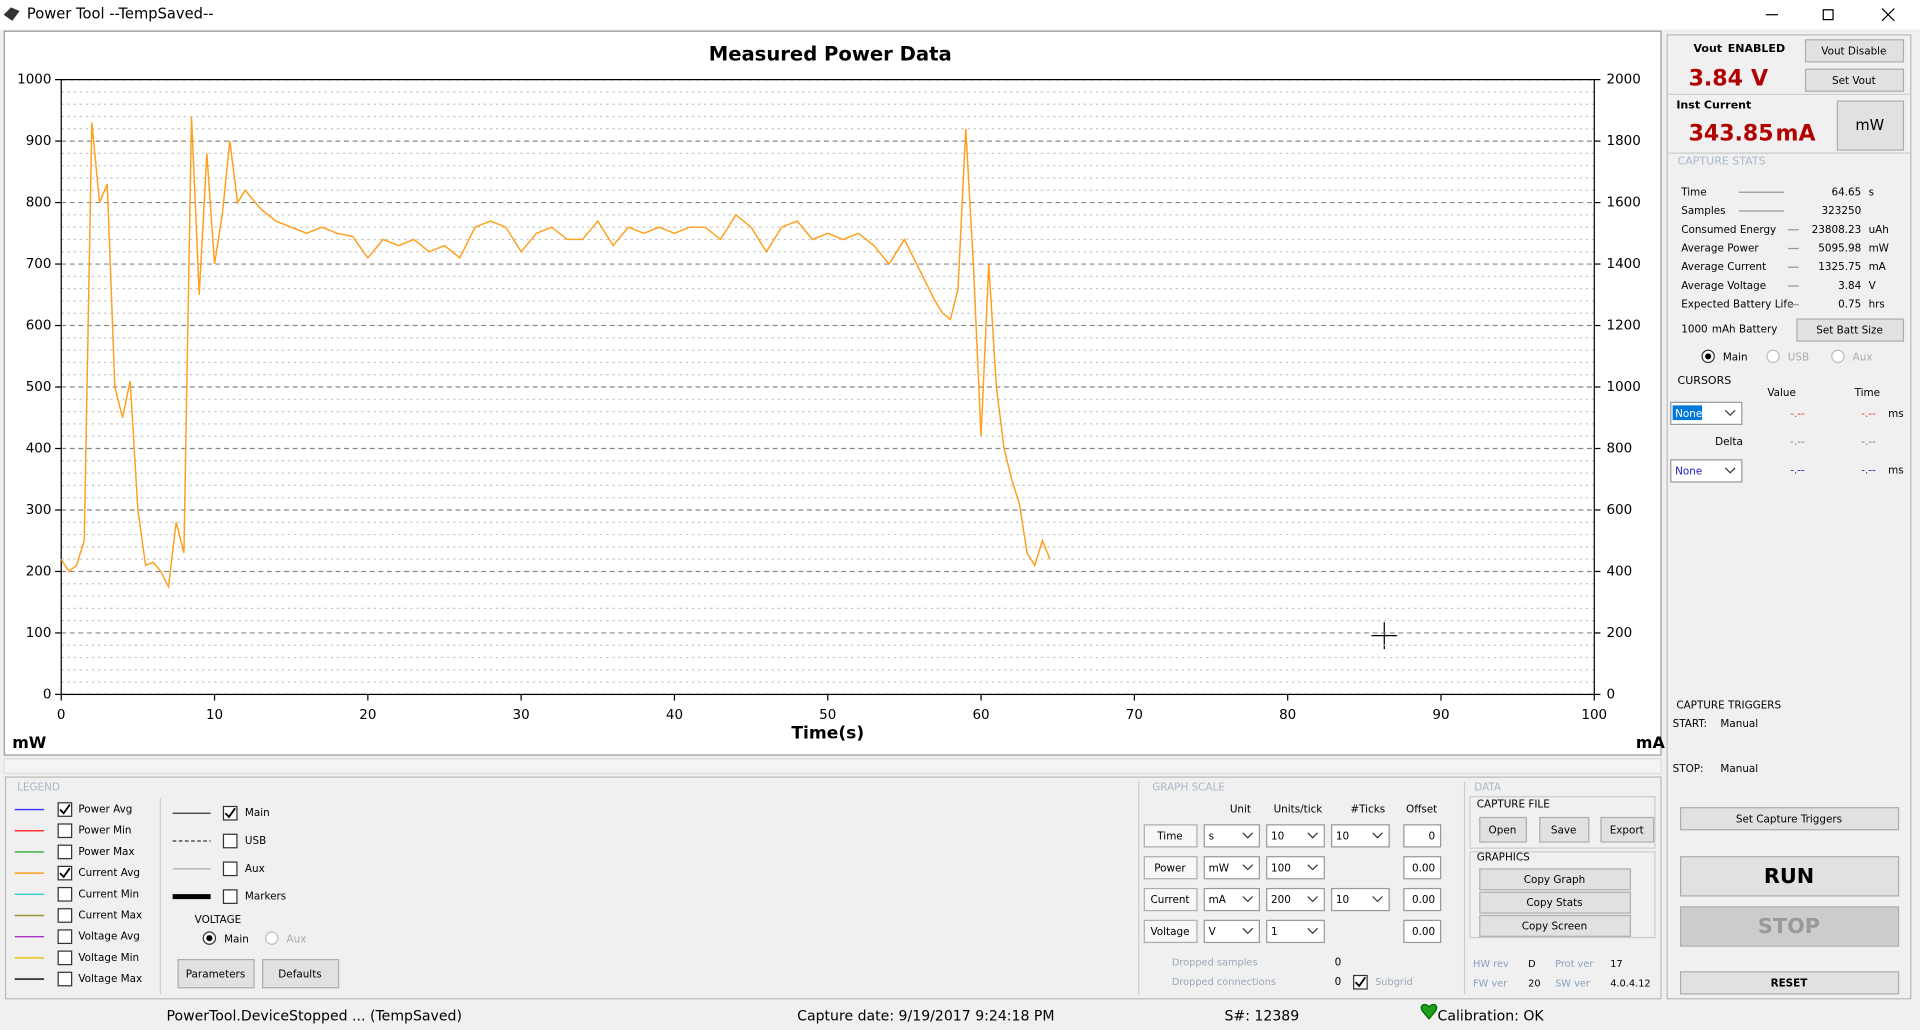 The image size is (1920, 1030). What do you see at coordinates (925, 1017) in the screenshot?
I see `label: Capture date: 9/19/2017 9:24:18 PM` at bounding box center [925, 1017].